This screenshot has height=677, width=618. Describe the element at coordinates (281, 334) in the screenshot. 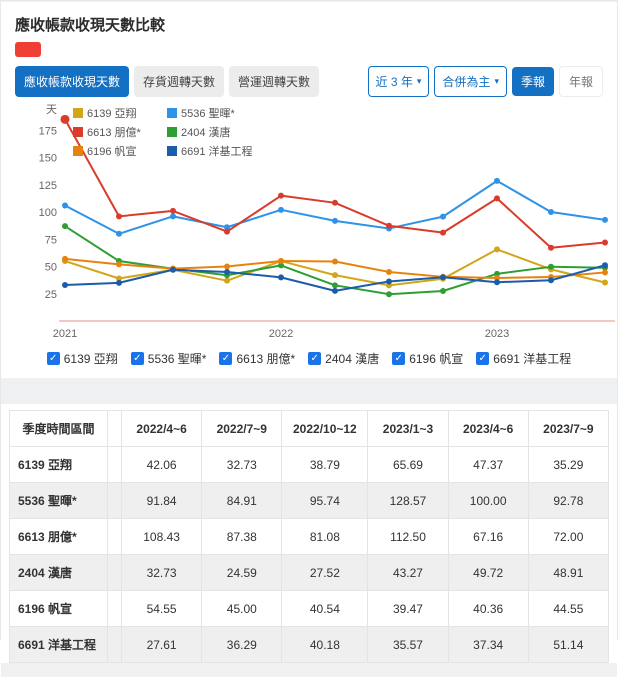

I see `svg-text: 2022` at that location.